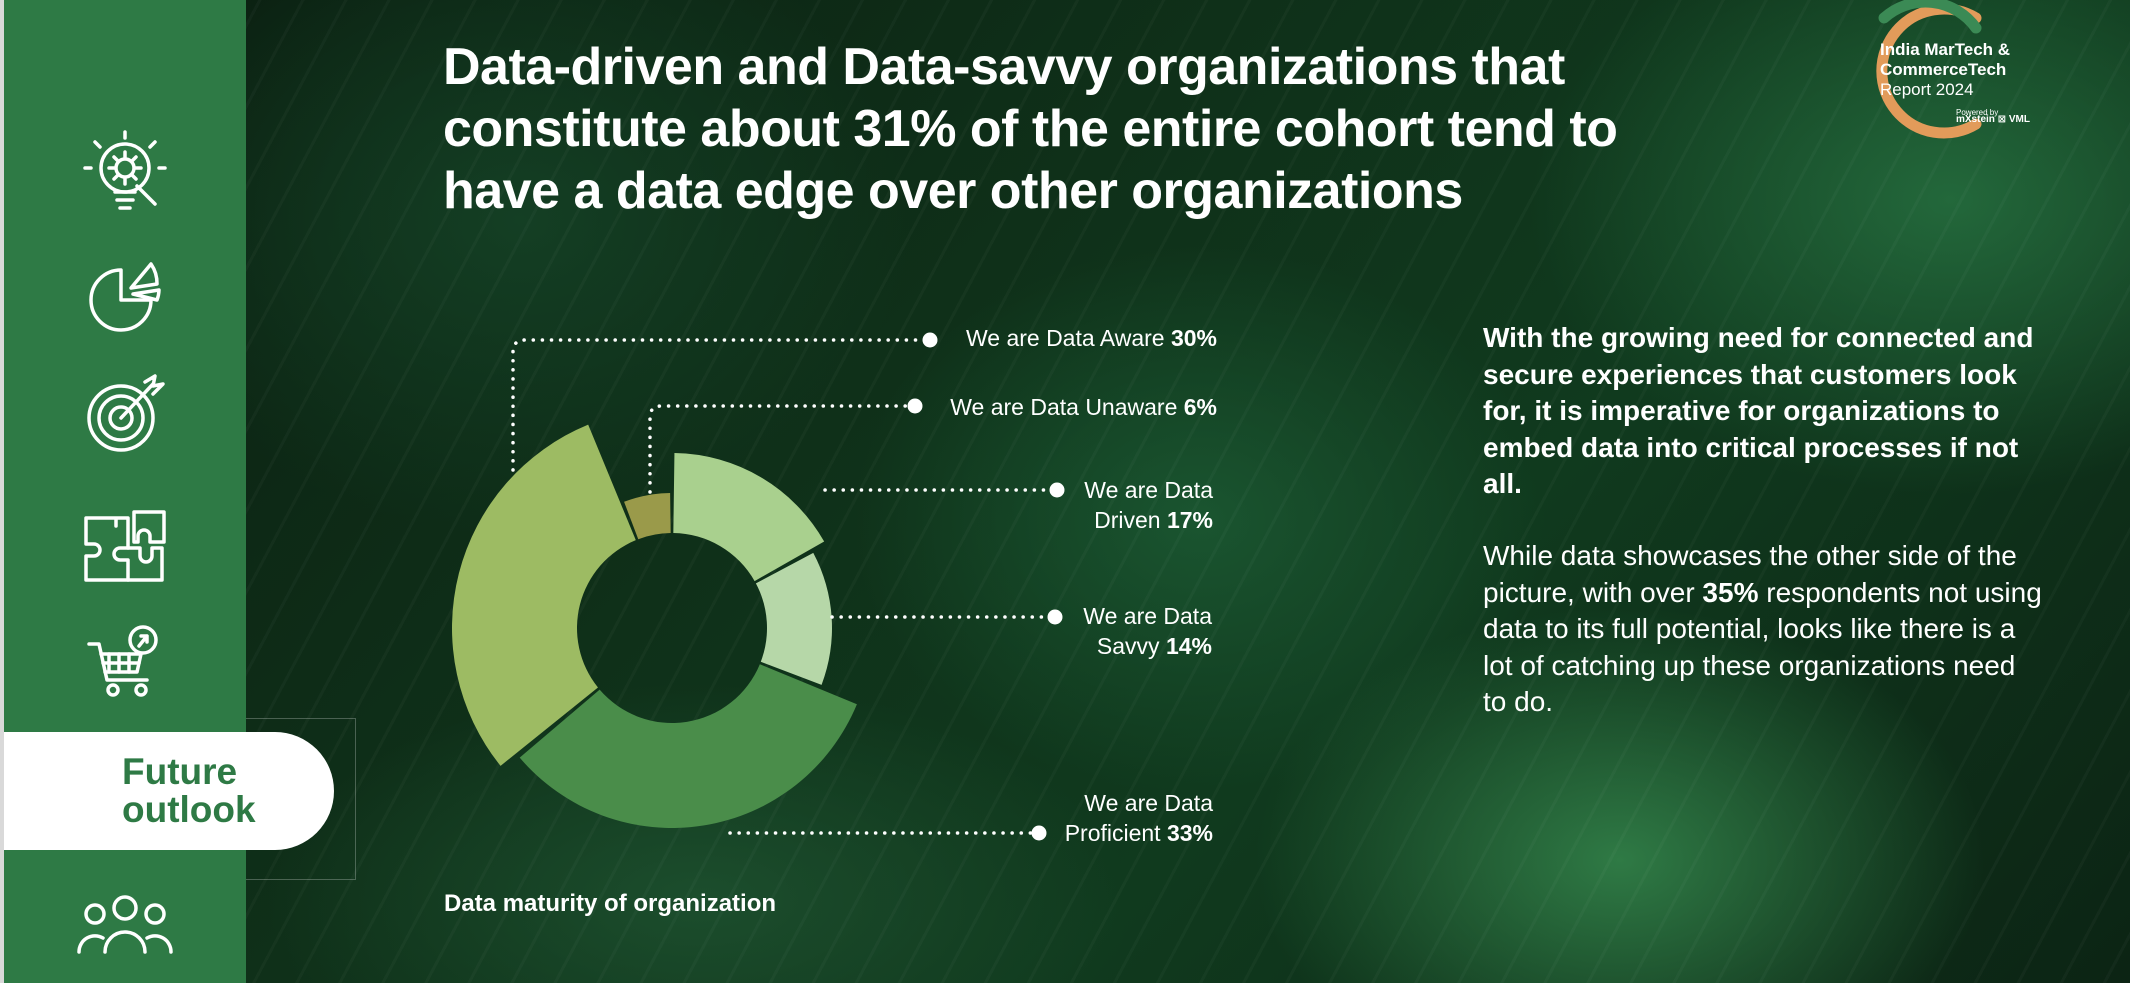 The width and height of the screenshot is (2130, 983). What do you see at coordinates (1138, 818) in the screenshot?
I see `label-data-proficient: We are Data Proficient 33%` at bounding box center [1138, 818].